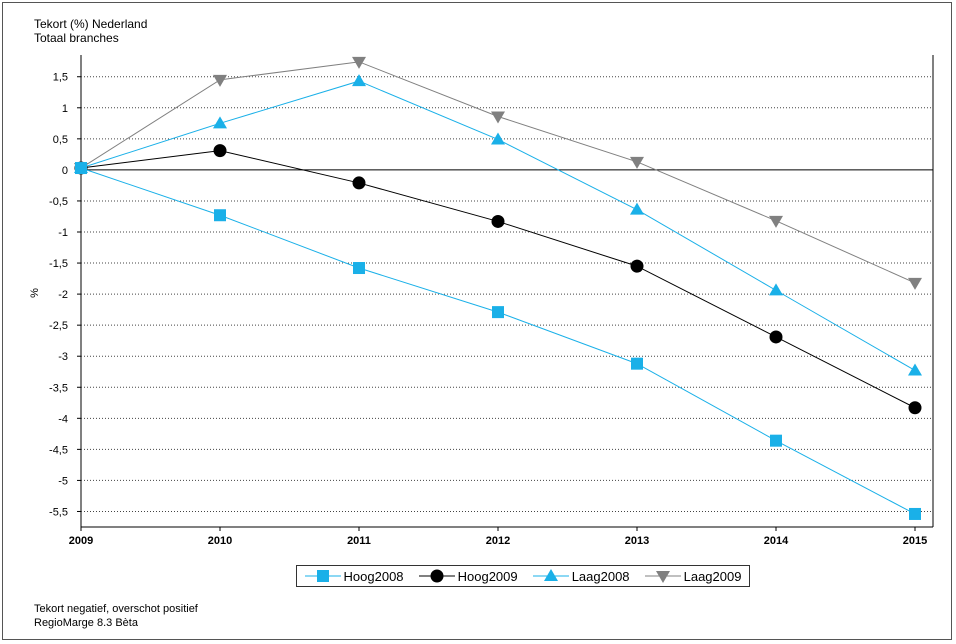  I want to click on y-tick-label: 1,5, so click(60, 78).